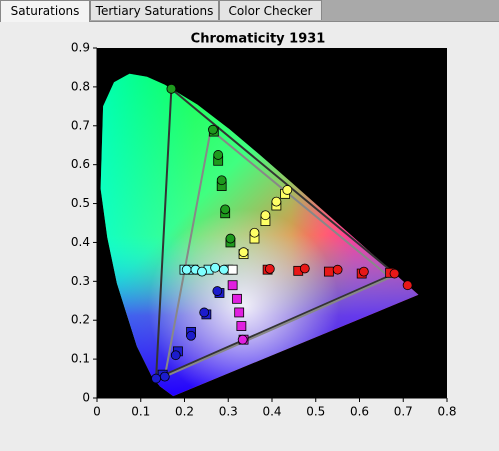 The height and width of the screenshot is (451, 499). What do you see at coordinates (228, 412) in the screenshot?
I see `x-tick-label: 0.3` at bounding box center [228, 412].